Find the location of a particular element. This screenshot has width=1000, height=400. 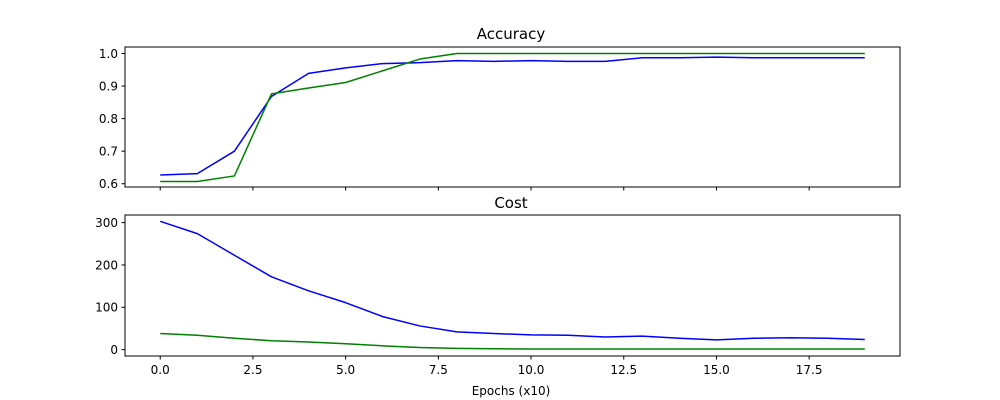

cost-y-tick-label: 300 is located at coordinates (106, 223).